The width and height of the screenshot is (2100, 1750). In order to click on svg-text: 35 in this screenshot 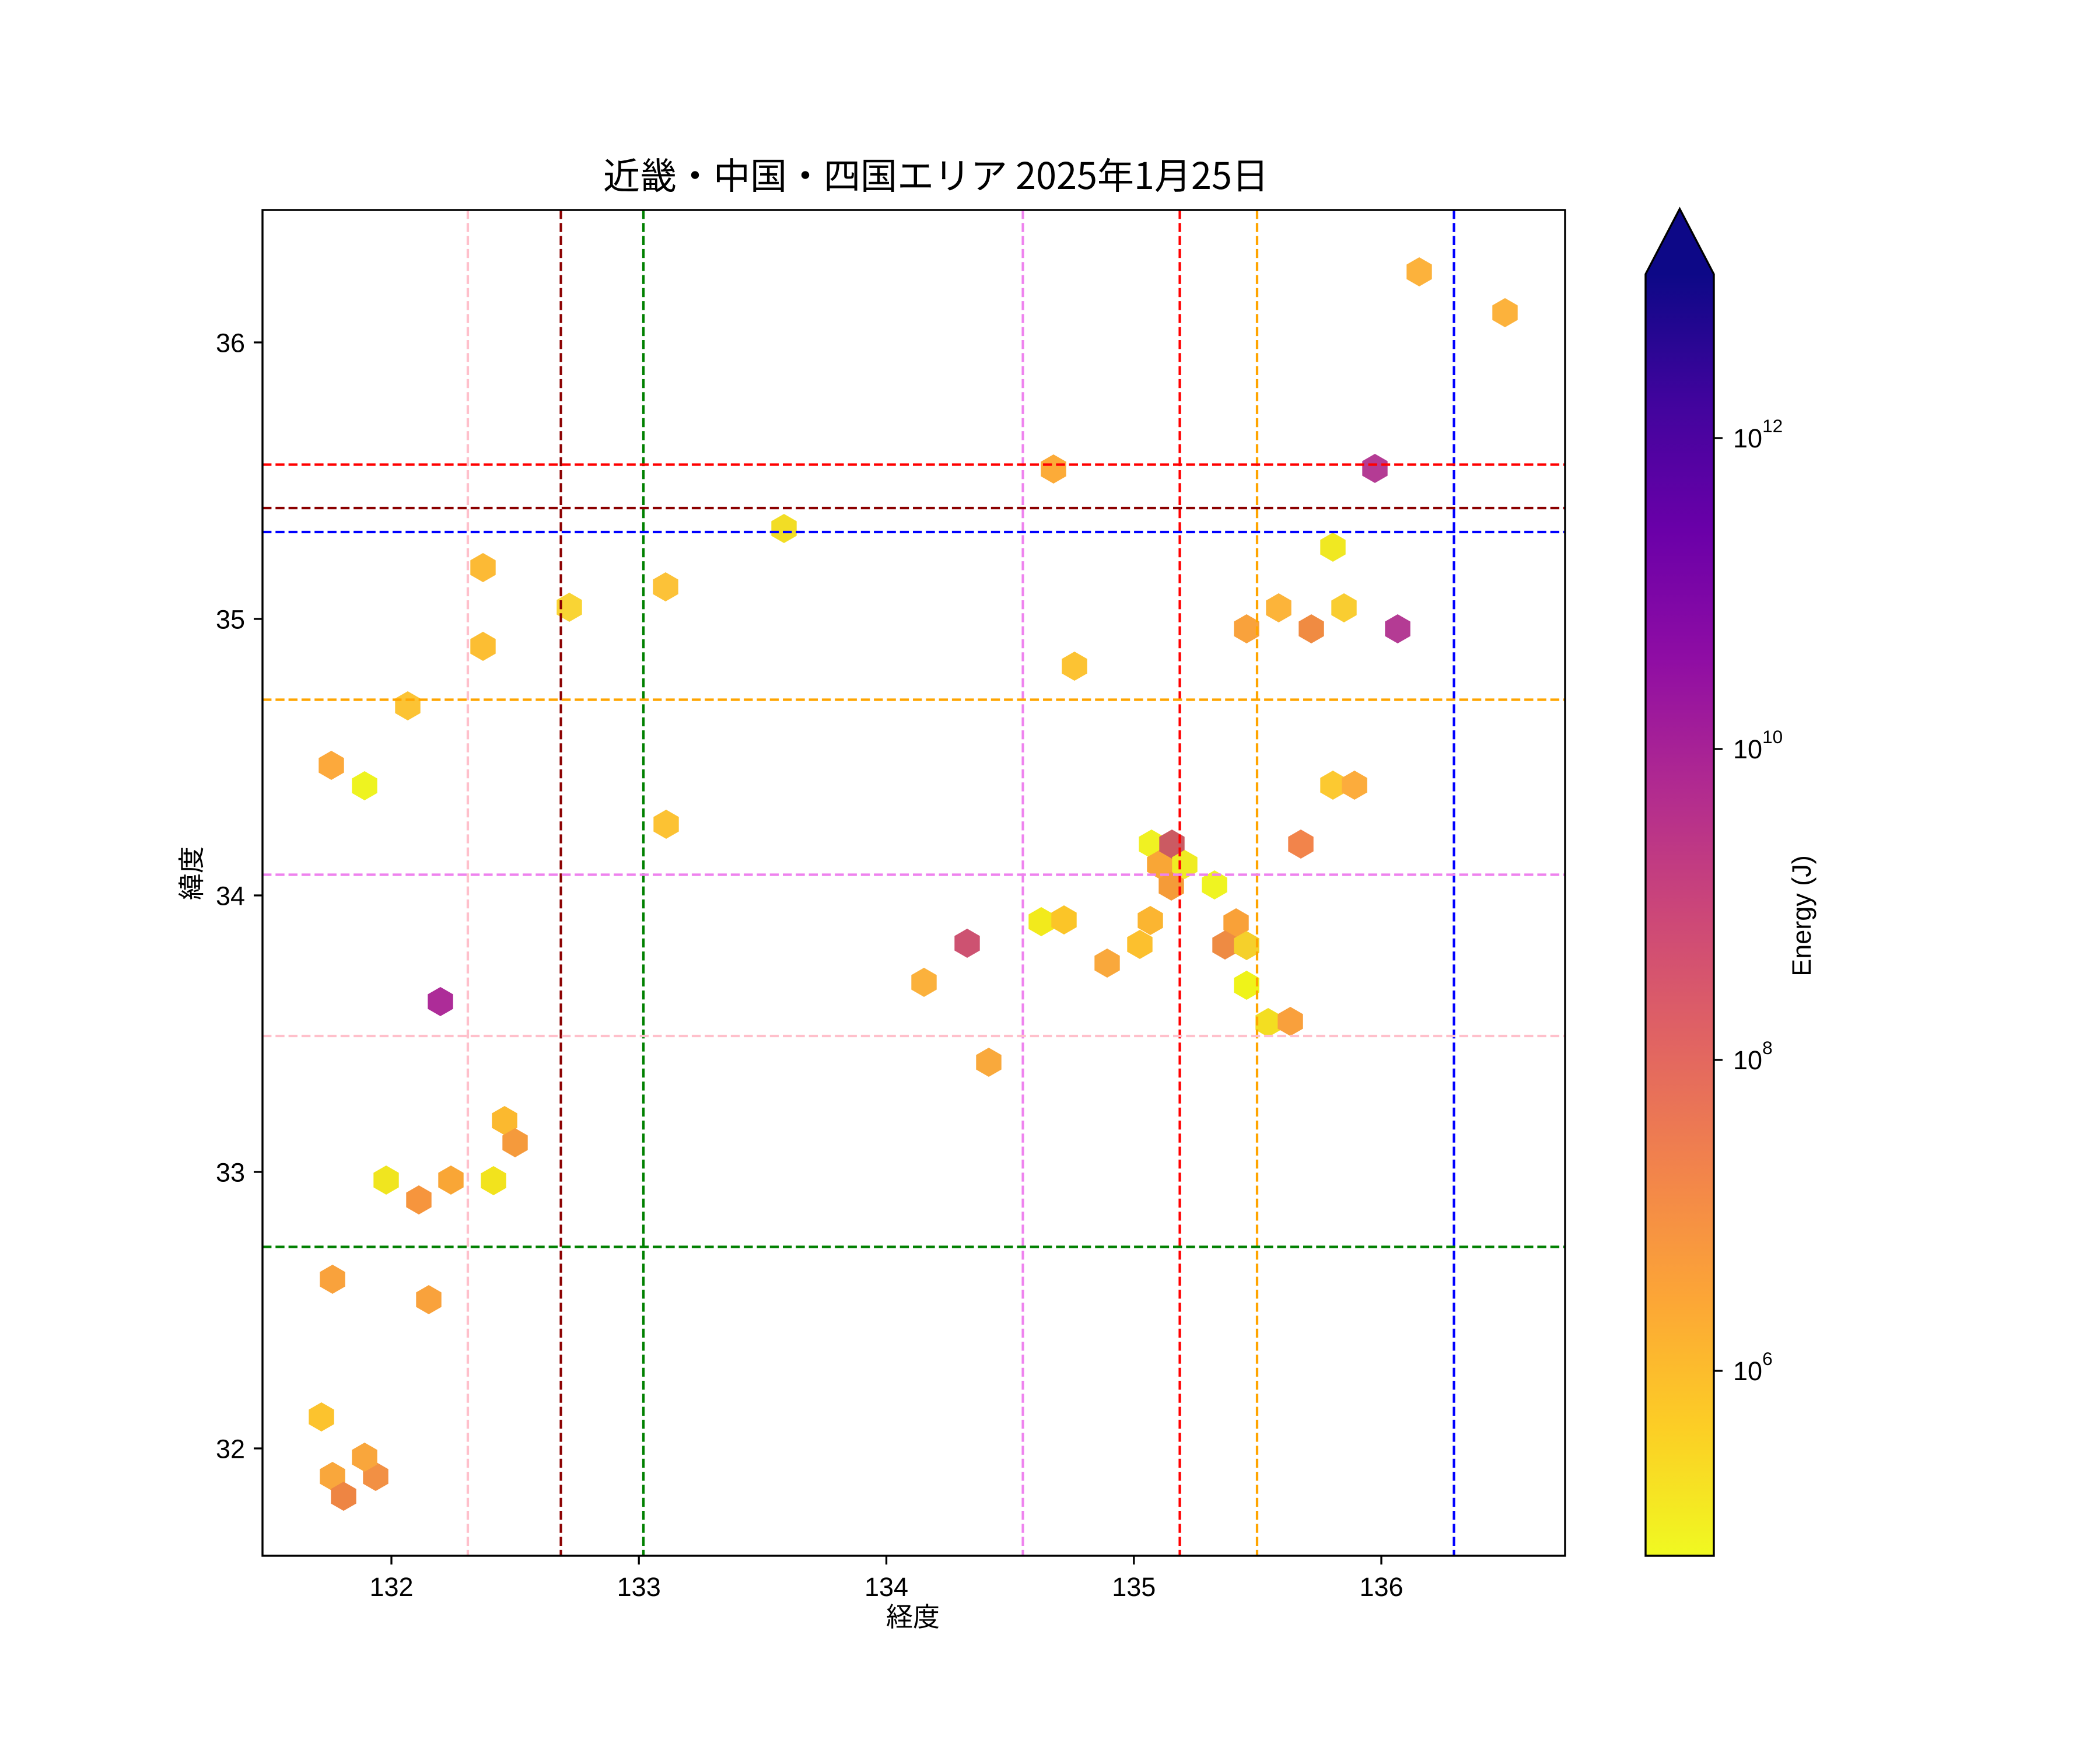, I will do `click(230, 620)`.